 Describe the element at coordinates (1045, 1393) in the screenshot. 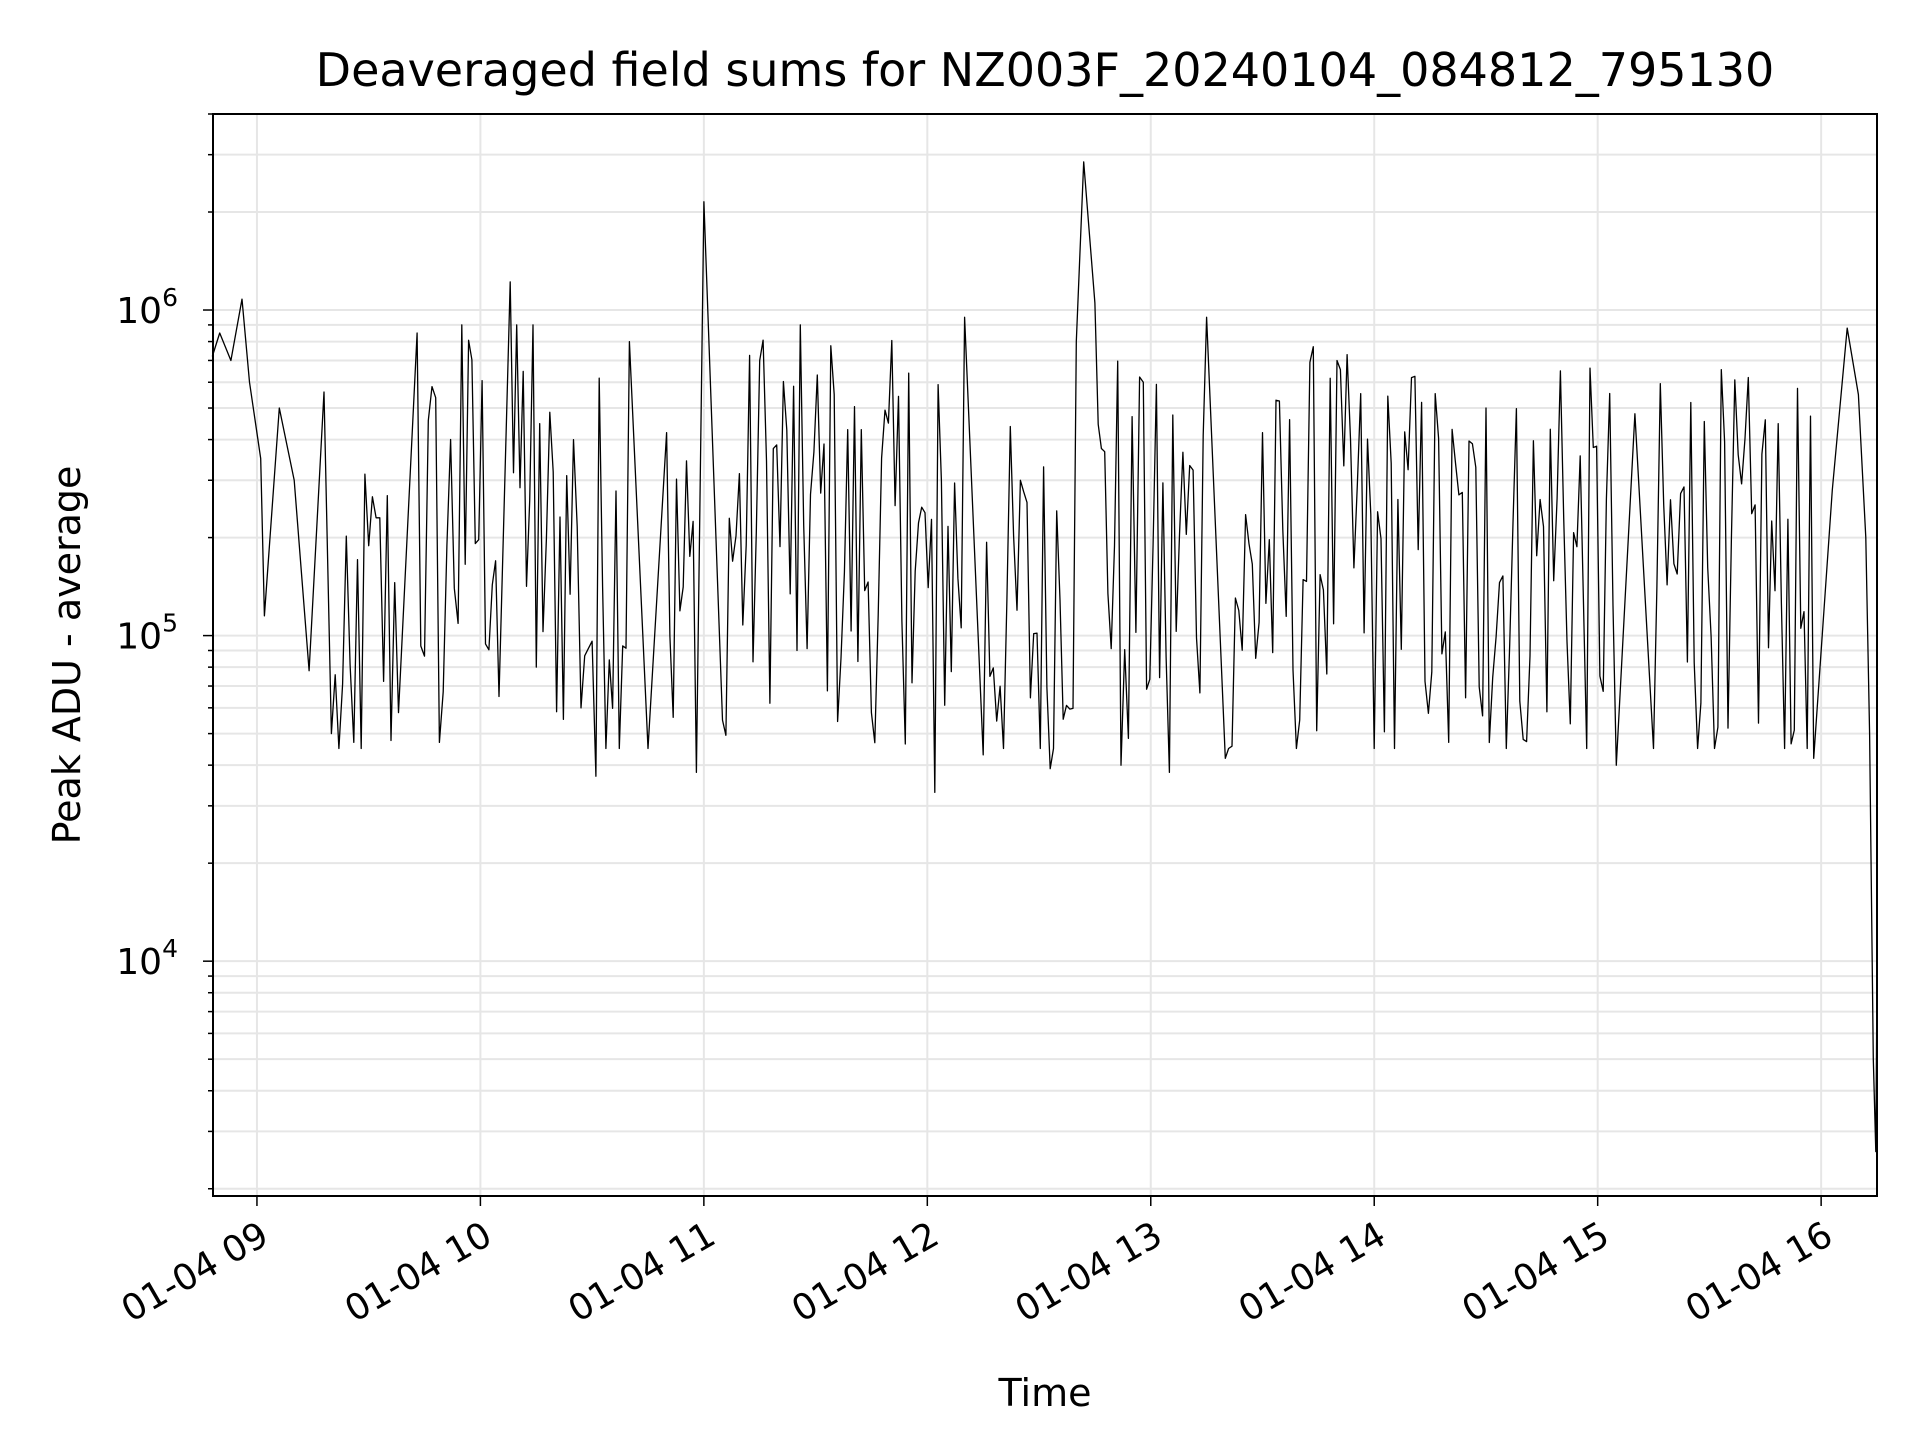

I see `x-axis-label: Time` at that location.